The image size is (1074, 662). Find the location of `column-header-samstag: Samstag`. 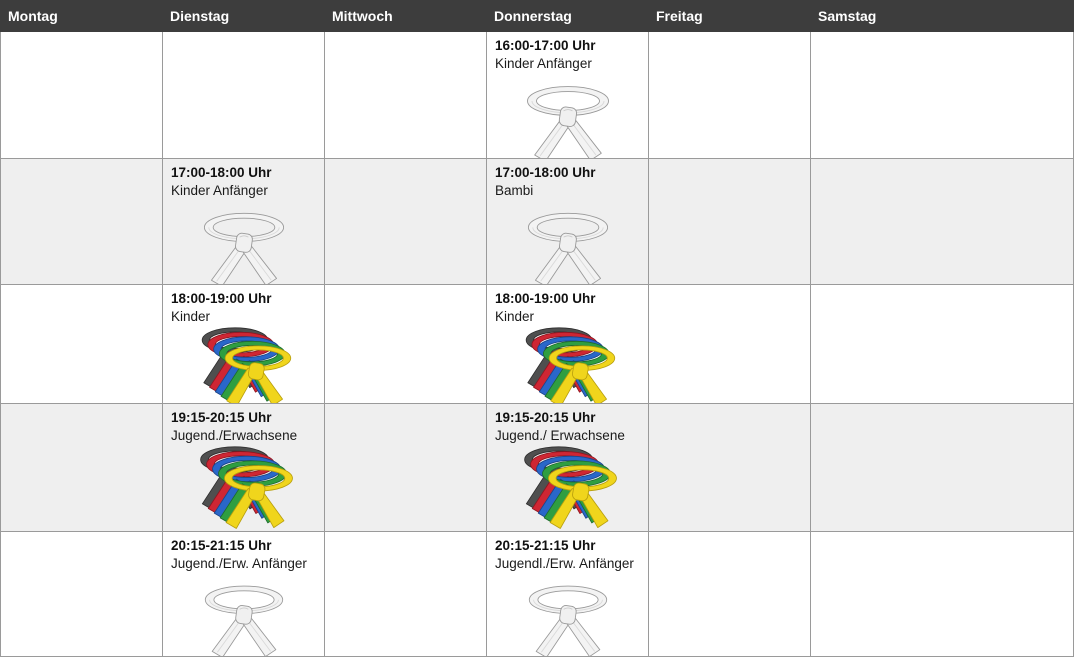

column-header-samstag: Samstag is located at coordinates (847, 16).